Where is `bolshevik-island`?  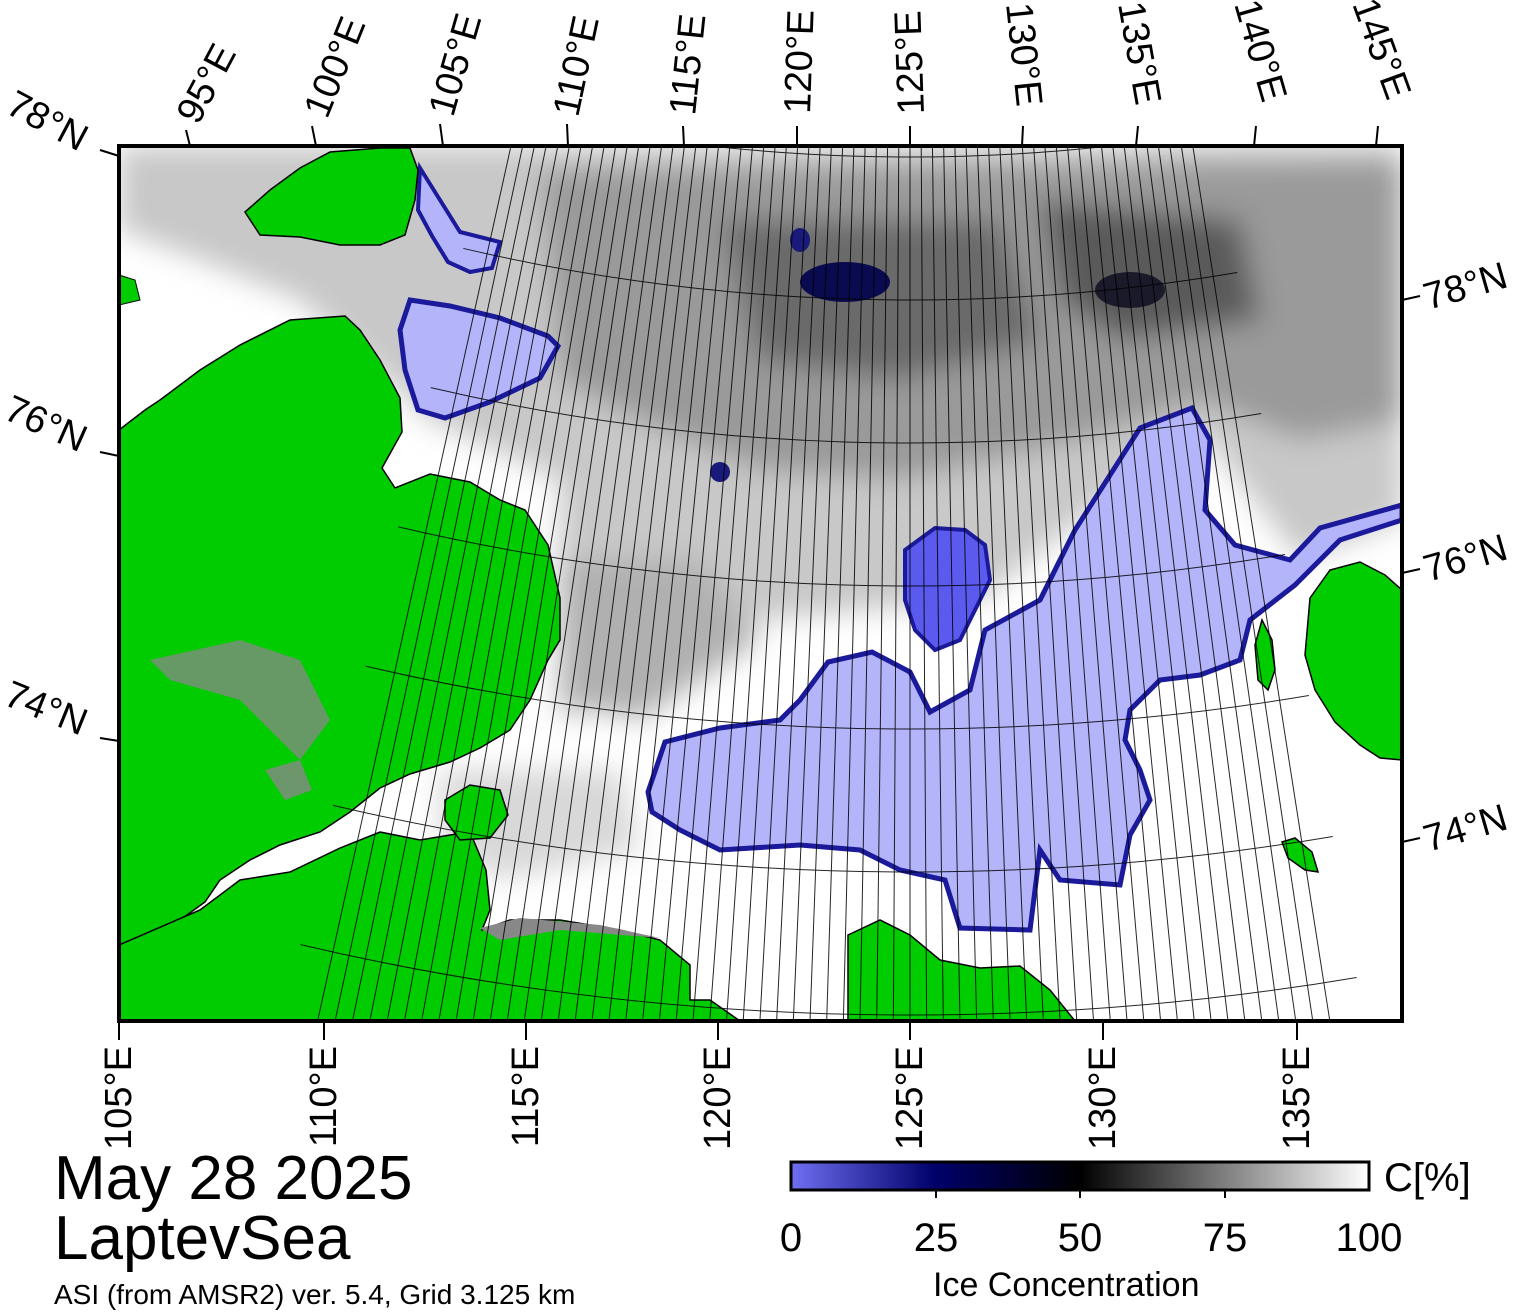 bolshevik-island is located at coordinates (331, 196).